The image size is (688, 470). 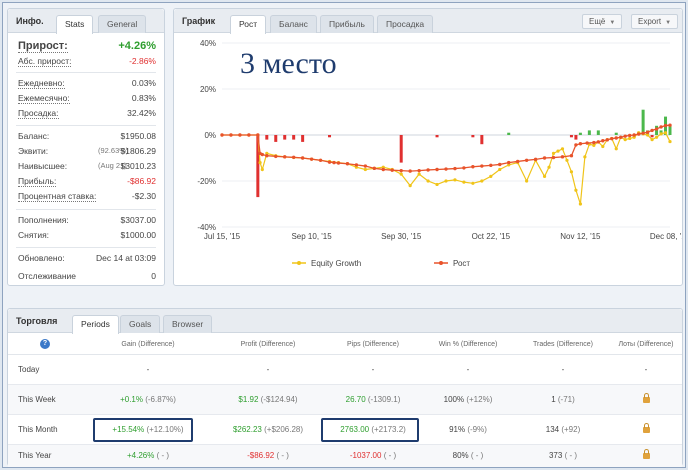 I want to click on cell-lots: -, so click(x=646, y=369).